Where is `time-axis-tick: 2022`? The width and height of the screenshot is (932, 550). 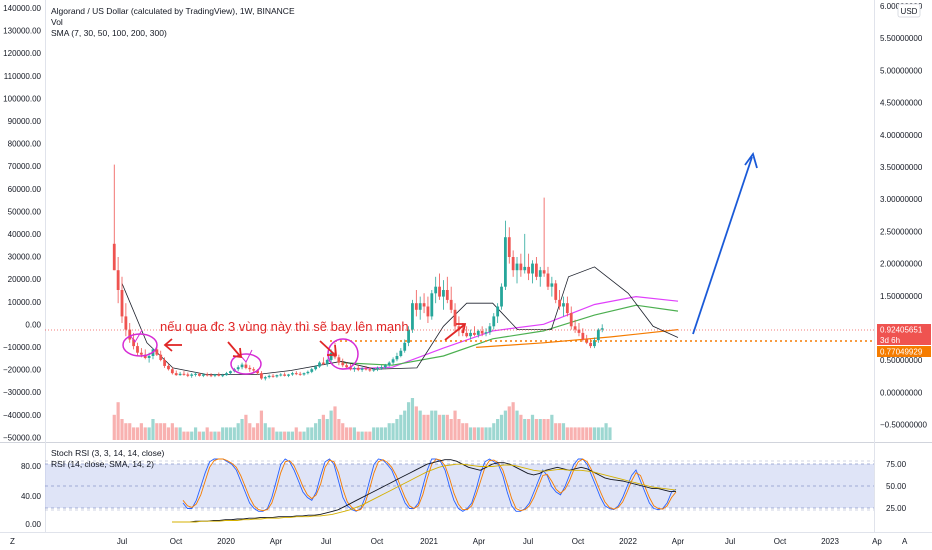
time-axis-tick: 2022 is located at coordinates (628, 541).